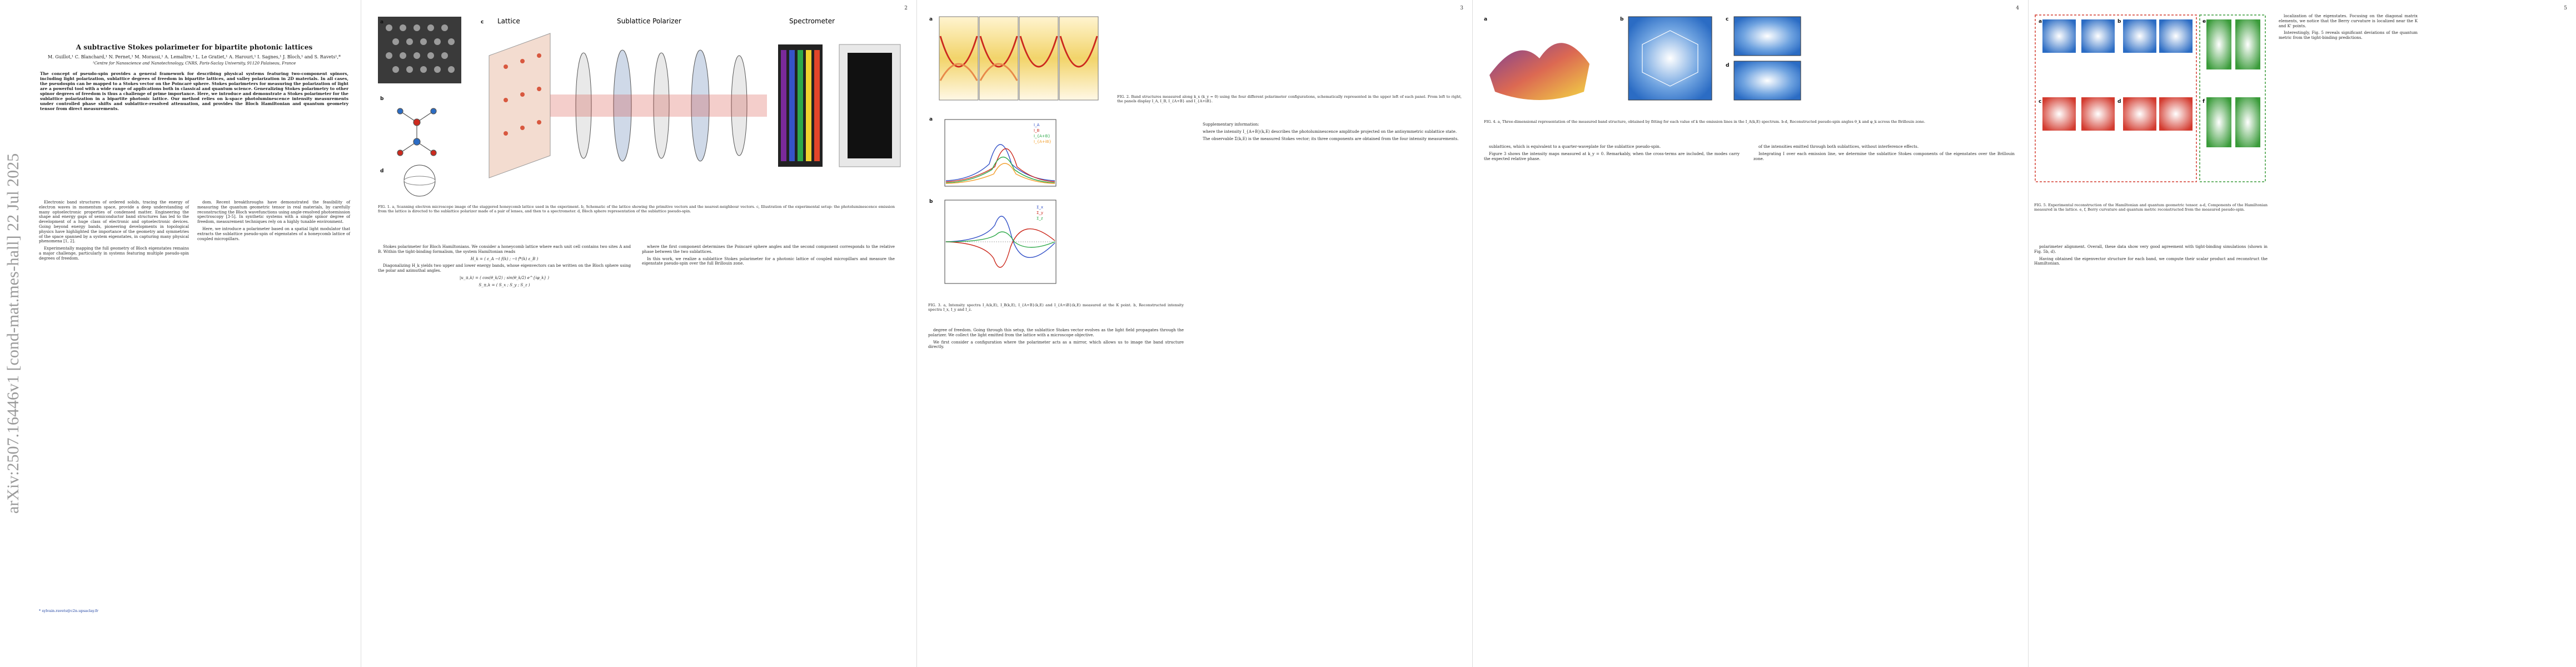 This screenshot has width=2576, height=667. What do you see at coordinates (1622, 19) in the screenshot?
I see `fig4-label-b: b` at bounding box center [1622, 19].